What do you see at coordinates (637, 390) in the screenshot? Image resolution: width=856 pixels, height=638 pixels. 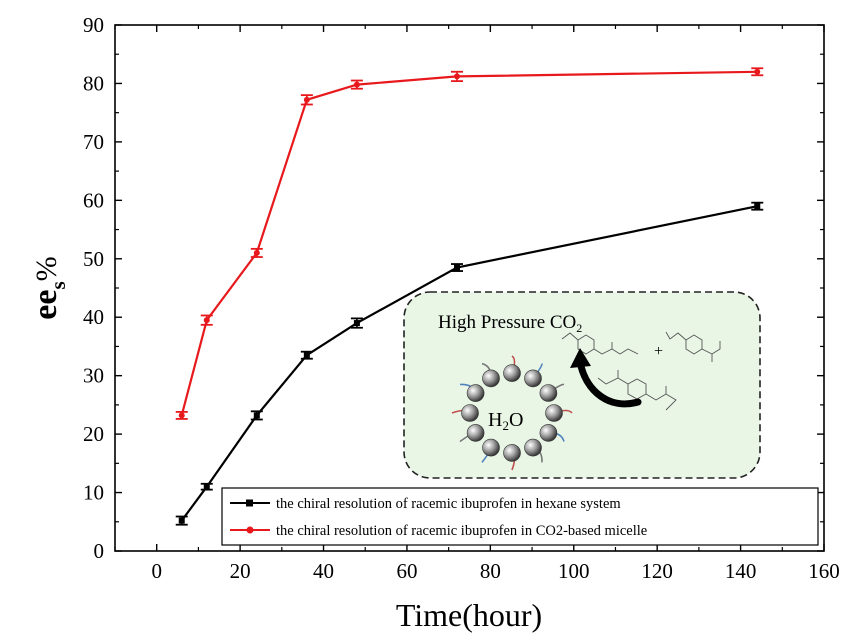 I see `molecule-sketch-center` at bounding box center [637, 390].